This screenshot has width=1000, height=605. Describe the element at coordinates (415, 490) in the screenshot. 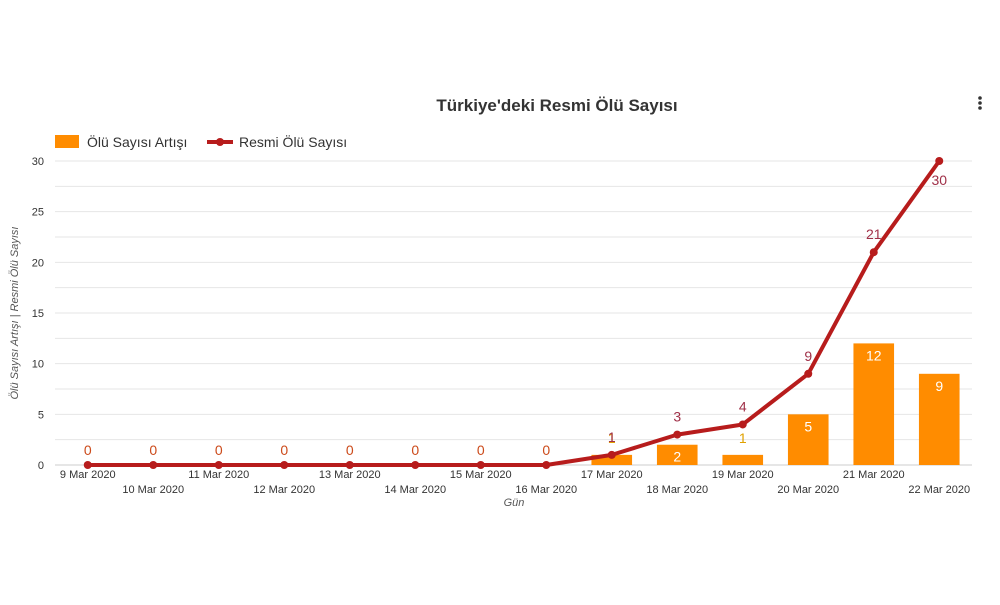

I see `x-tick-label: 14 Mar 2020` at that location.